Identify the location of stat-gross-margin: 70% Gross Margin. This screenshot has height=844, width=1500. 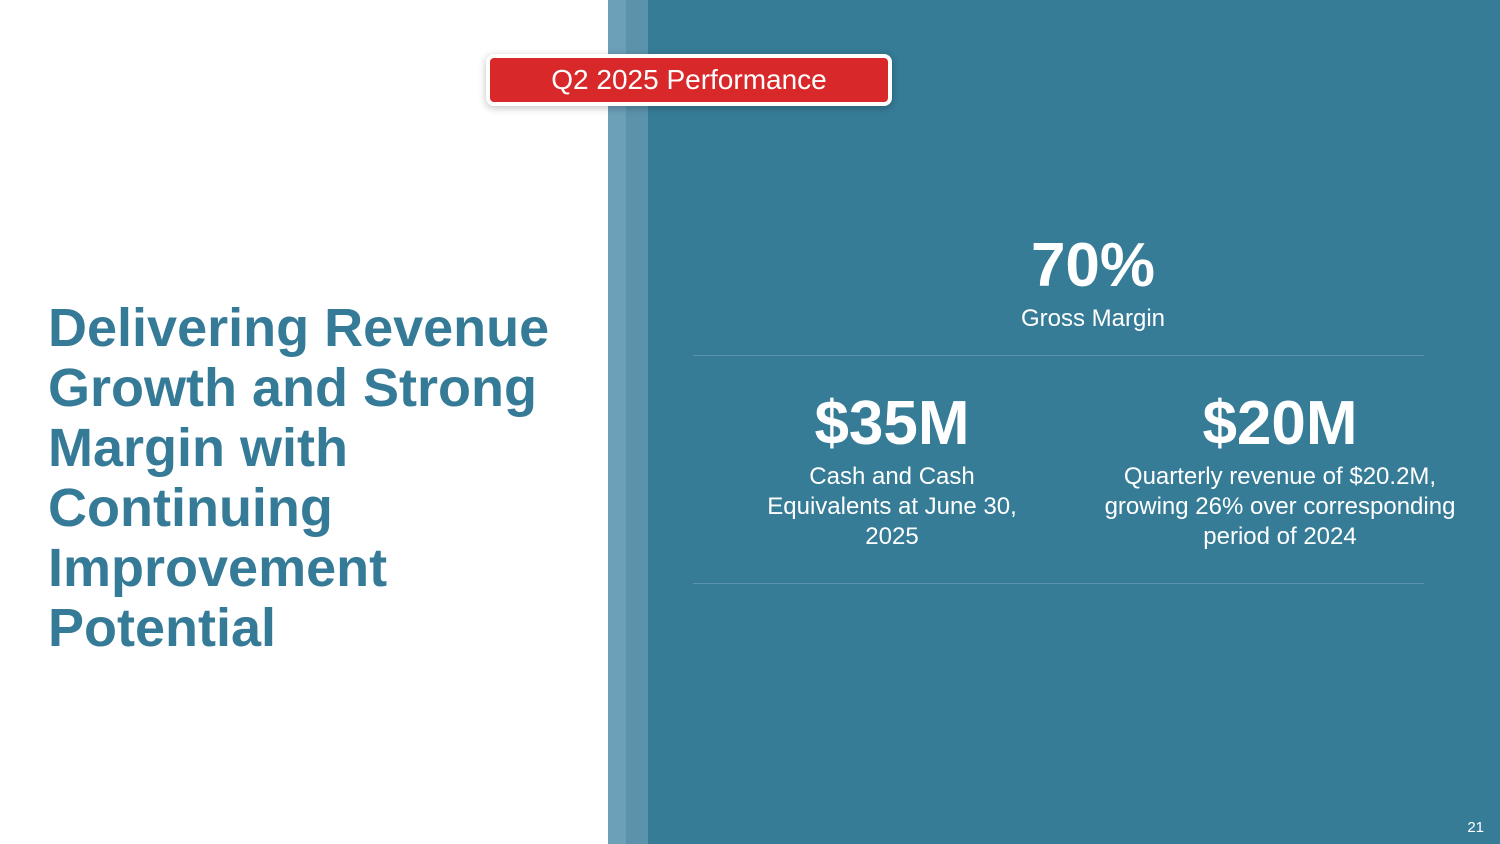
(1093, 282).